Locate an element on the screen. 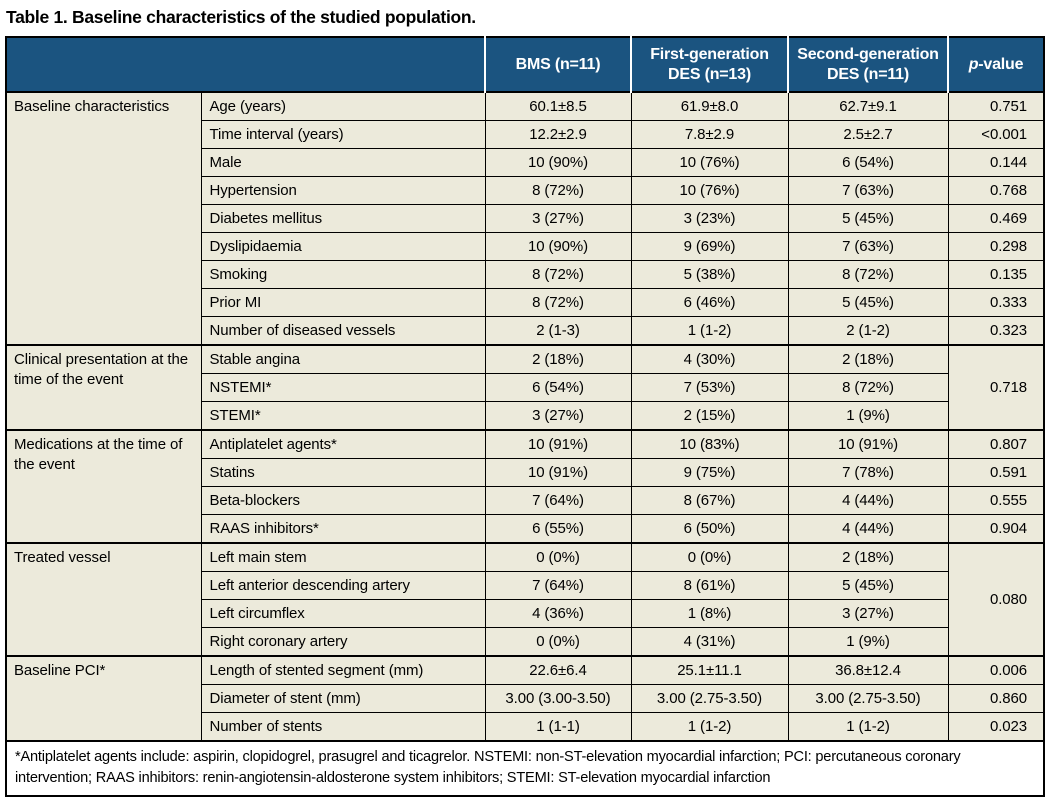 The height and width of the screenshot is (797, 1048). characteristic-cell: Smoking is located at coordinates (343, 274).